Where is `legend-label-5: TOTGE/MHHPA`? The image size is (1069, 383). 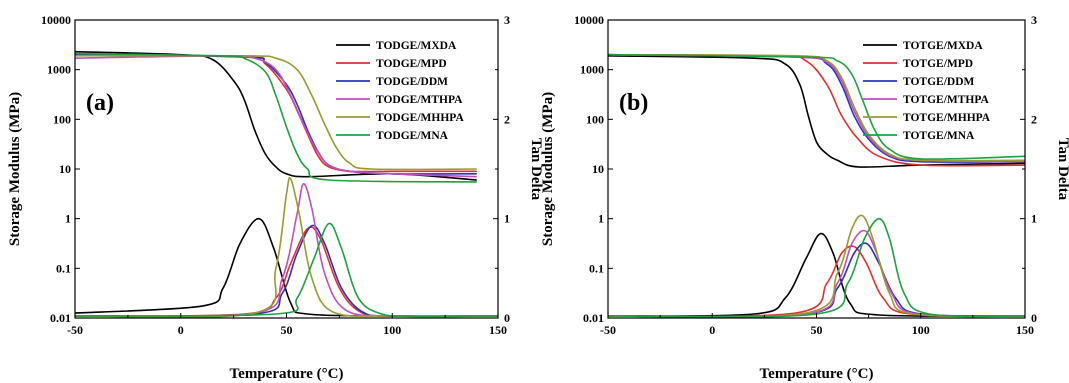 legend-label-5: TOTGE/MHHPA is located at coordinates (947, 118).